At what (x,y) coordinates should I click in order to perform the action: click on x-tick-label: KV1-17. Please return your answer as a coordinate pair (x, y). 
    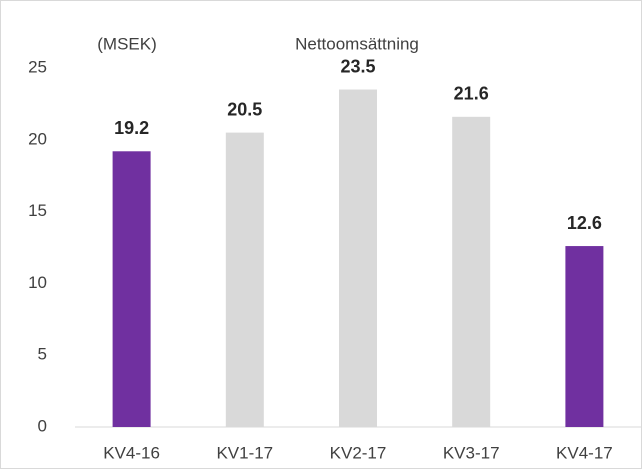
    Looking at the image, I should click on (244, 452).